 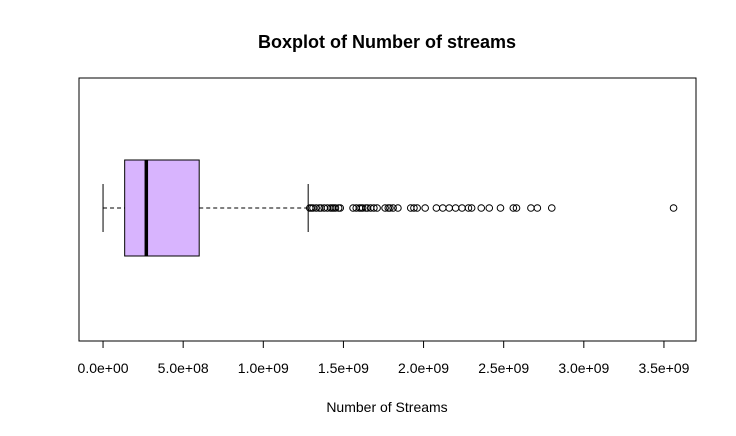 I want to click on x-tick-label: 1.0e+09, so click(x=263, y=368).